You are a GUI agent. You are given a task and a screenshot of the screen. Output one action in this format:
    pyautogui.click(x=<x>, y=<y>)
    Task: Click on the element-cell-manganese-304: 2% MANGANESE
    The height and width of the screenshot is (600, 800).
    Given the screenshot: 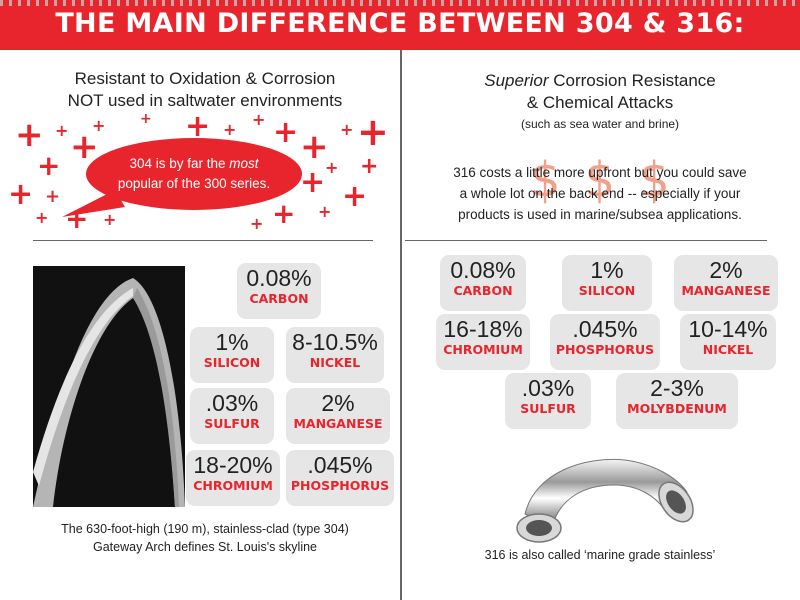 What is the action you would take?
    pyautogui.click(x=338, y=416)
    